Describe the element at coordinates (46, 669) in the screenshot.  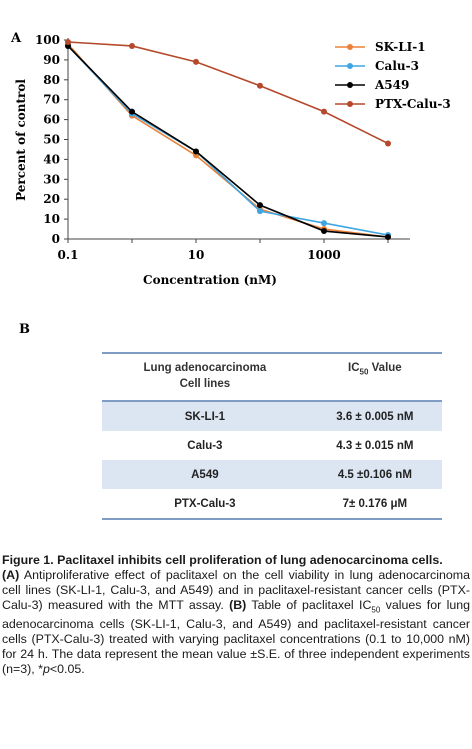
I see `caption-p-italic: p` at that location.